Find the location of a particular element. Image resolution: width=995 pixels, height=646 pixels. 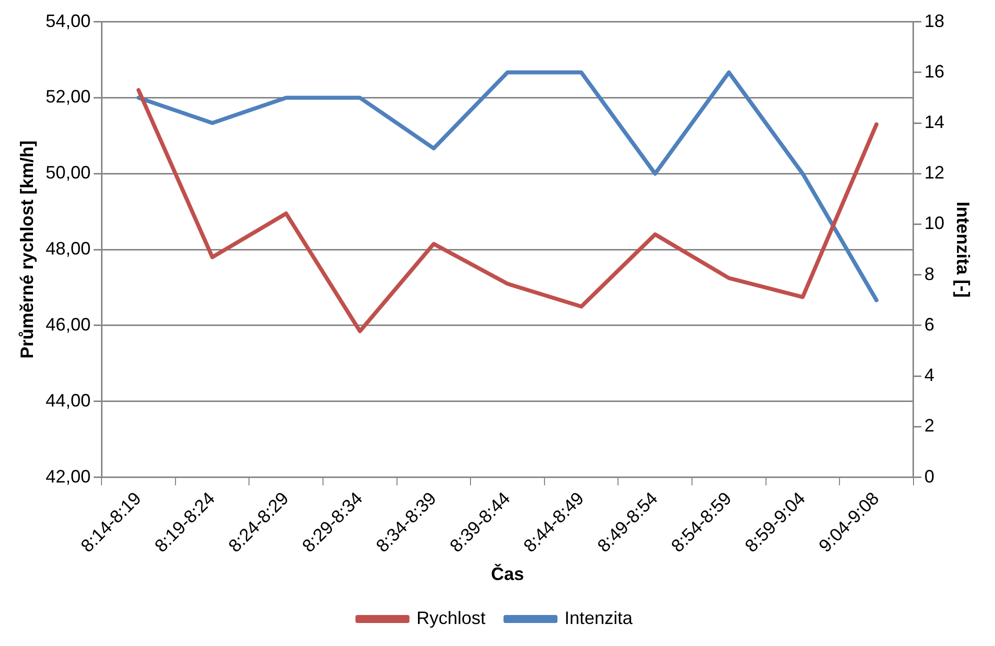

y-tick-label: 46,00 is located at coordinates (68, 324).